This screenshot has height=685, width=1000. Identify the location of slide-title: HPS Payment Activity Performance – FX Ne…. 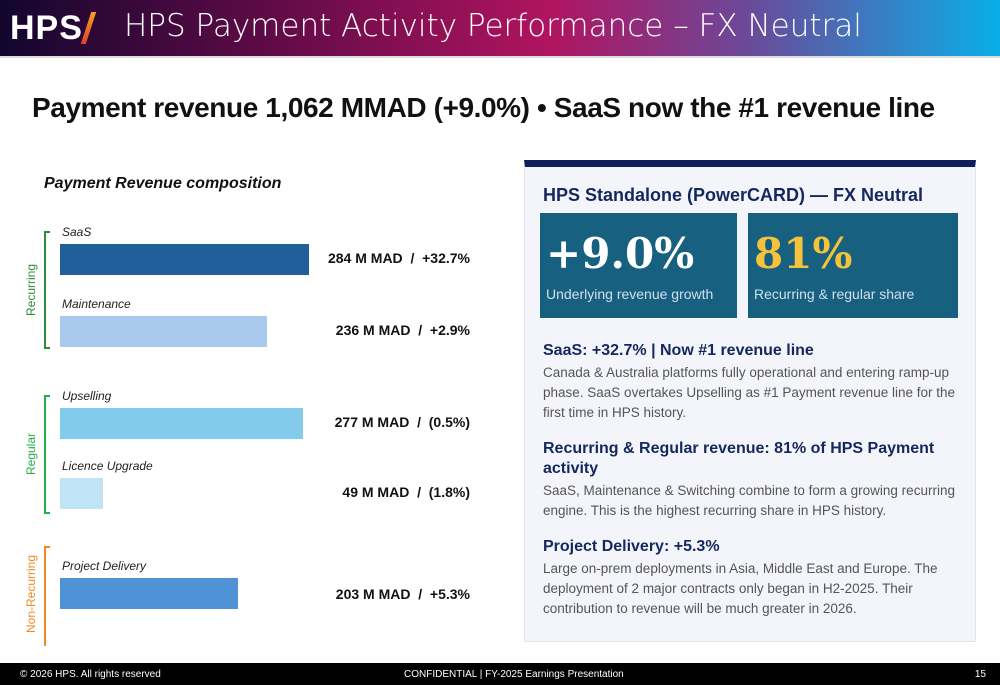
(493, 26).